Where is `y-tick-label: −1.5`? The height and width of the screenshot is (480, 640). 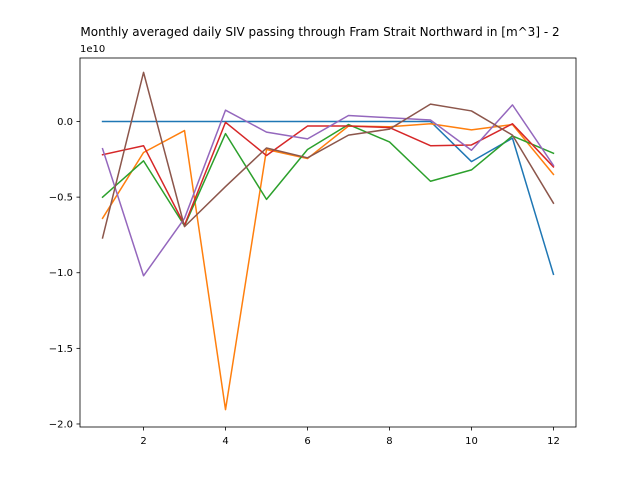 y-tick-label: −1.5 is located at coordinates (61, 349).